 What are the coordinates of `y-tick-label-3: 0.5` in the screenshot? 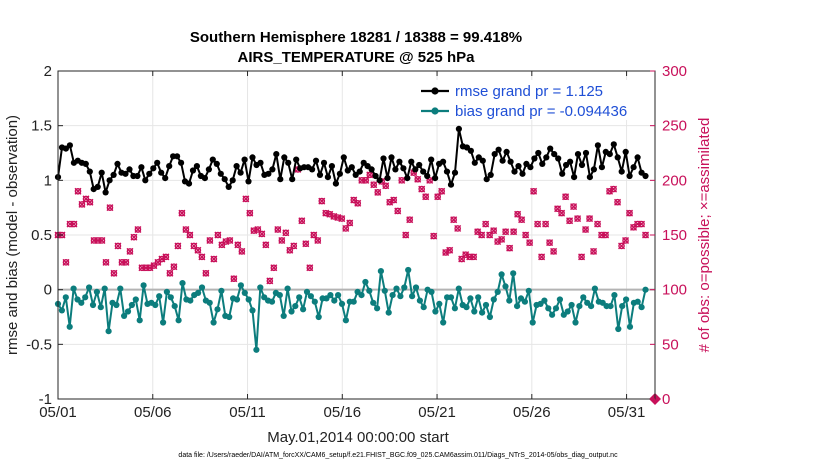 It's located at (41, 235).